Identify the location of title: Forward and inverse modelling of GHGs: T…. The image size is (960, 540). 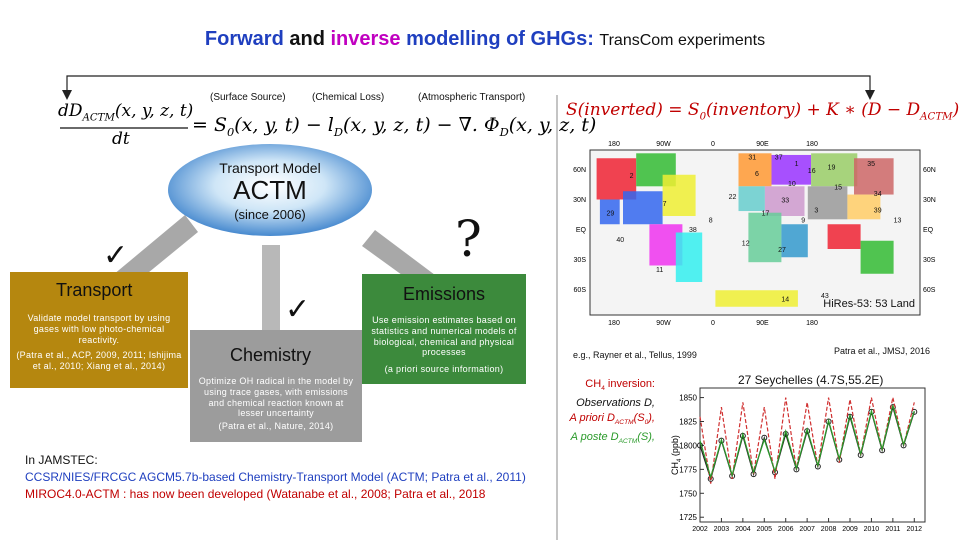
(480, 39).